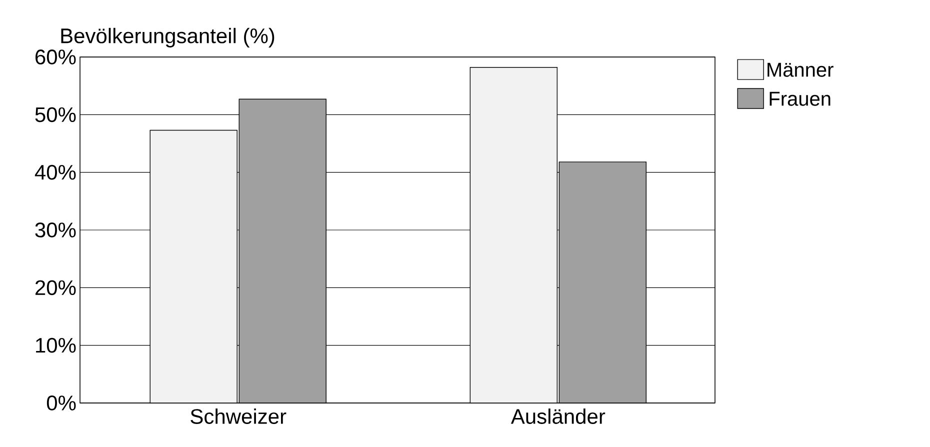 The width and height of the screenshot is (930, 447). What do you see at coordinates (558, 416) in the screenshot?
I see `x-tick-label: Ausländer` at bounding box center [558, 416].